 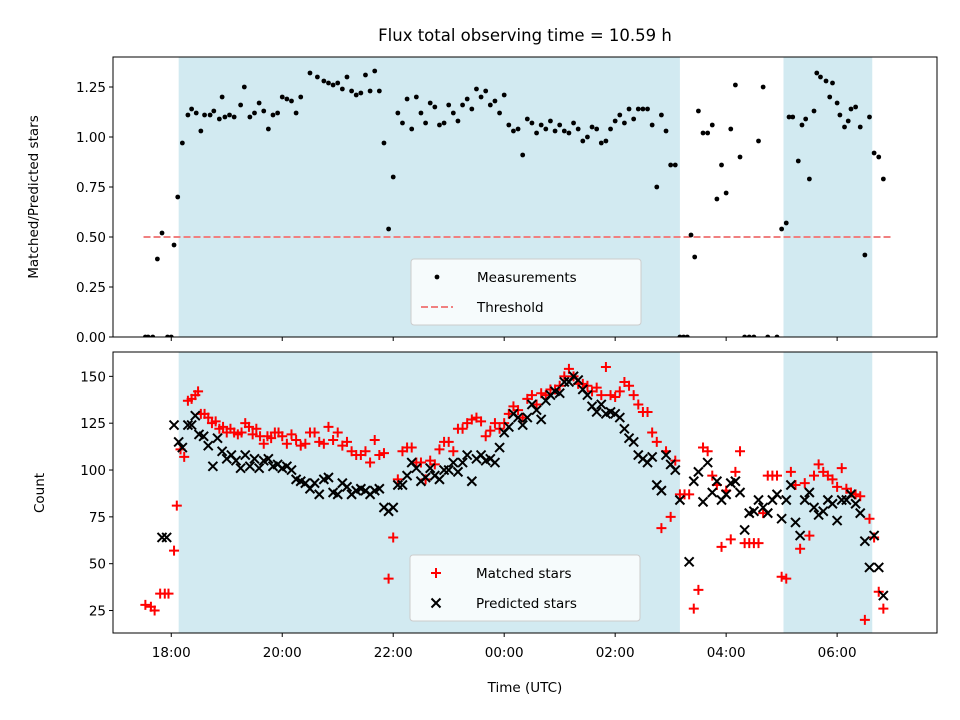 What do you see at coordinates (524, 574) in the screenshot?
I see `legend-label: Matched stars` at bounding box center [524, 574].